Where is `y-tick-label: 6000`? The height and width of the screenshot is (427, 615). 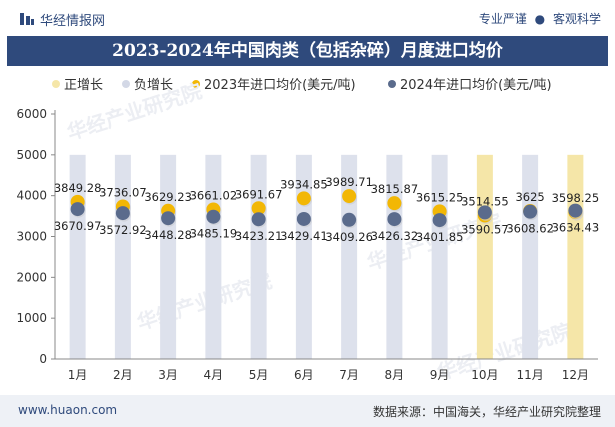 y-tick-label: 6000 is located at coordinates (31, 114).